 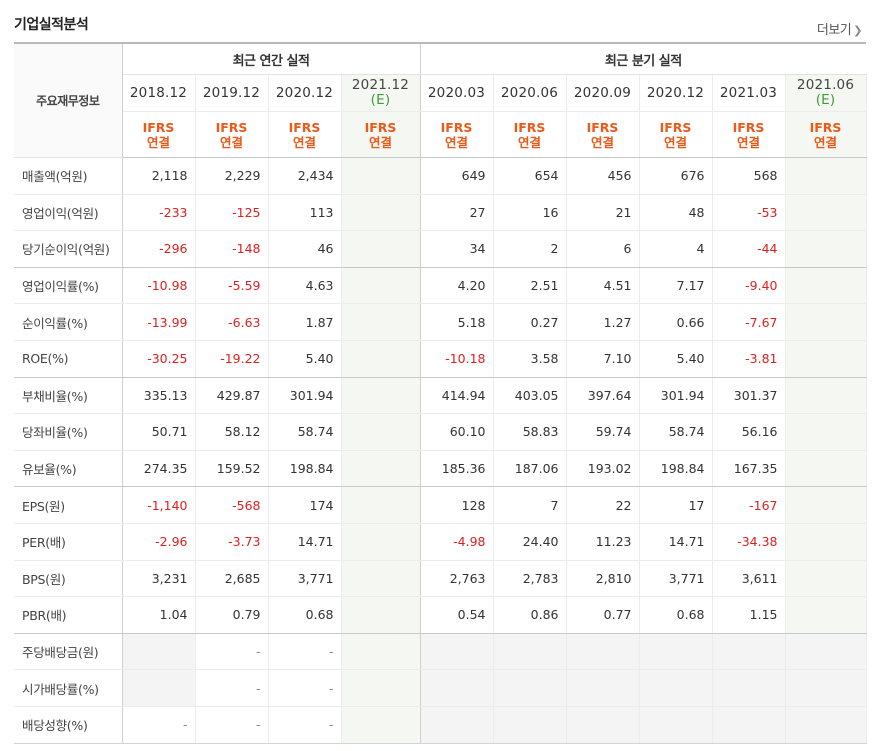 What do you see at coordinates (68, 615) in the screenshot?
I see `row-label: PBR(배)` at bounding box center [68, 615].